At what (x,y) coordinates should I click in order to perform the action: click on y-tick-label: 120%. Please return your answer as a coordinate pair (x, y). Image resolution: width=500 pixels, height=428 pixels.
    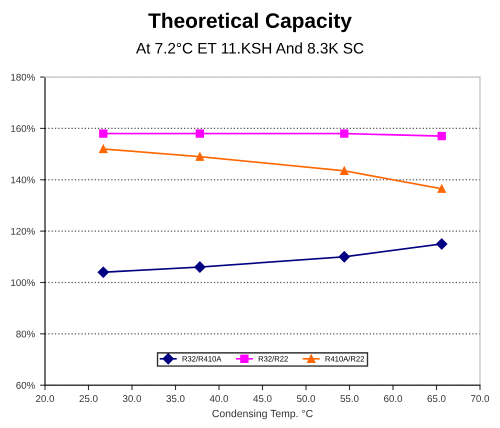
    Looking at the image, I should click on (23, 231).